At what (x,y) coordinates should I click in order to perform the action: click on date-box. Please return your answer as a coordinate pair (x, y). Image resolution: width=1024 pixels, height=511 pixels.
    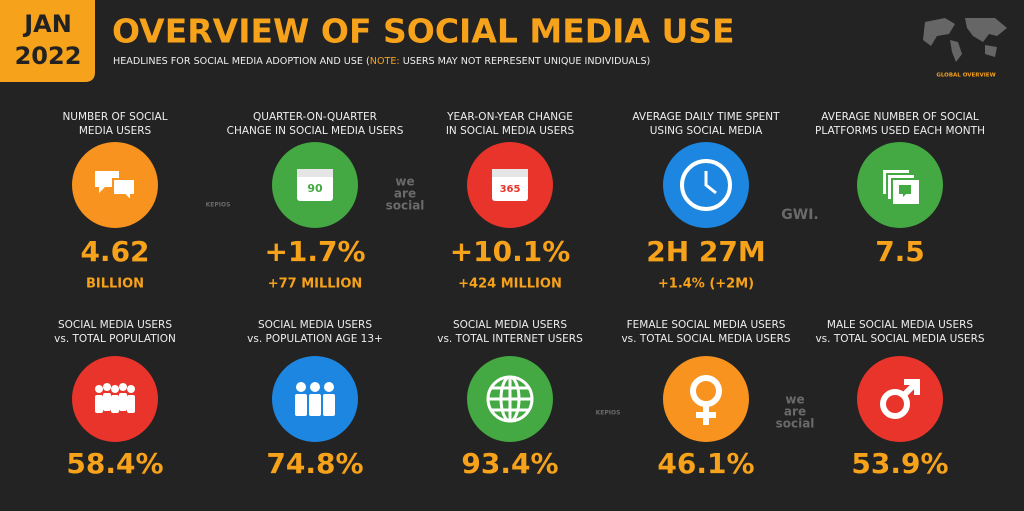
    Looking at the image, I should click on (47, 41).